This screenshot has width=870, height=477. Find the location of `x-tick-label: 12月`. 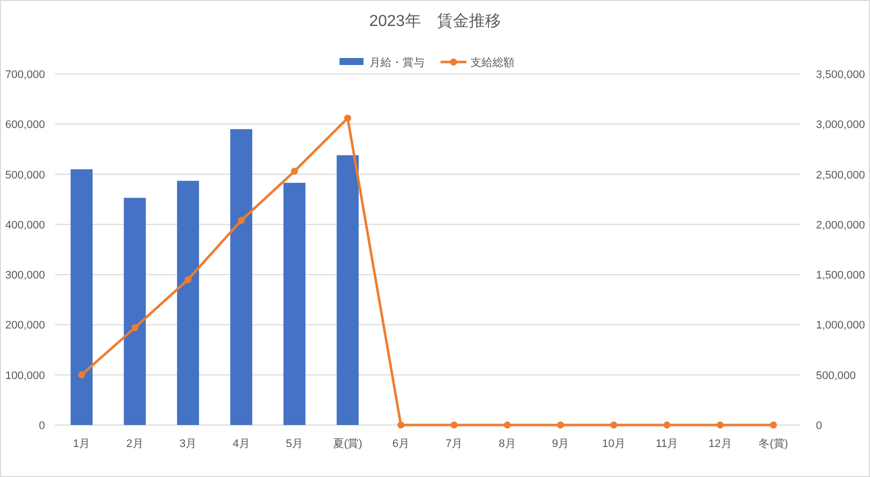

x-tick-label: 12月 is located at coordinates (720, 444).